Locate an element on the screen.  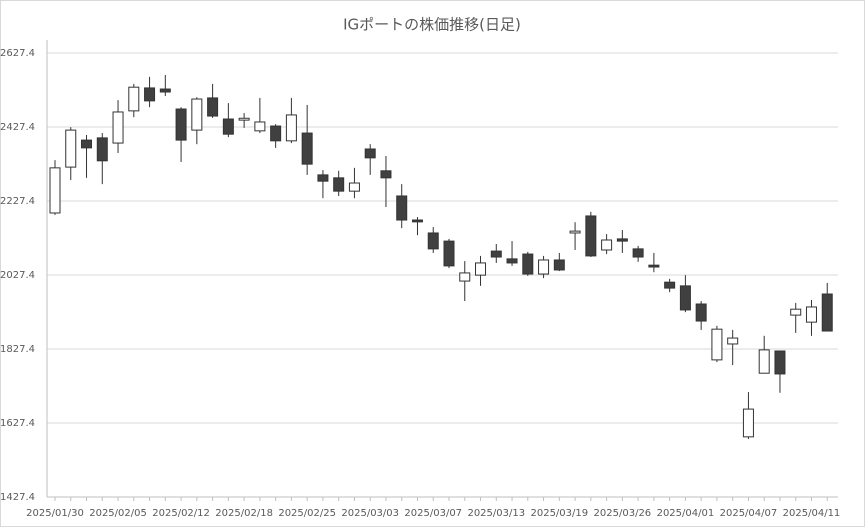
y-tick-label: 1627.4 is located at coordinates (17, 423).